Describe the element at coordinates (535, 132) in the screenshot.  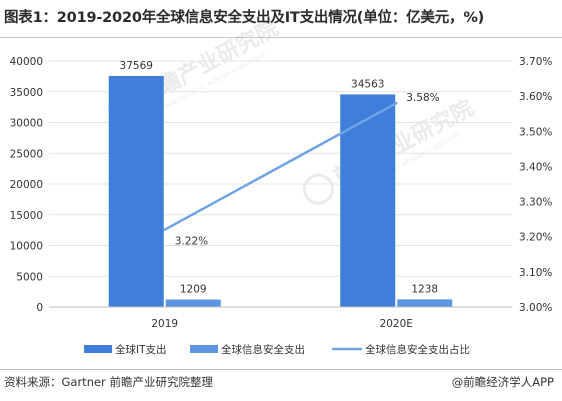
I see `y-right-tick-label: 3.50%` at that location.